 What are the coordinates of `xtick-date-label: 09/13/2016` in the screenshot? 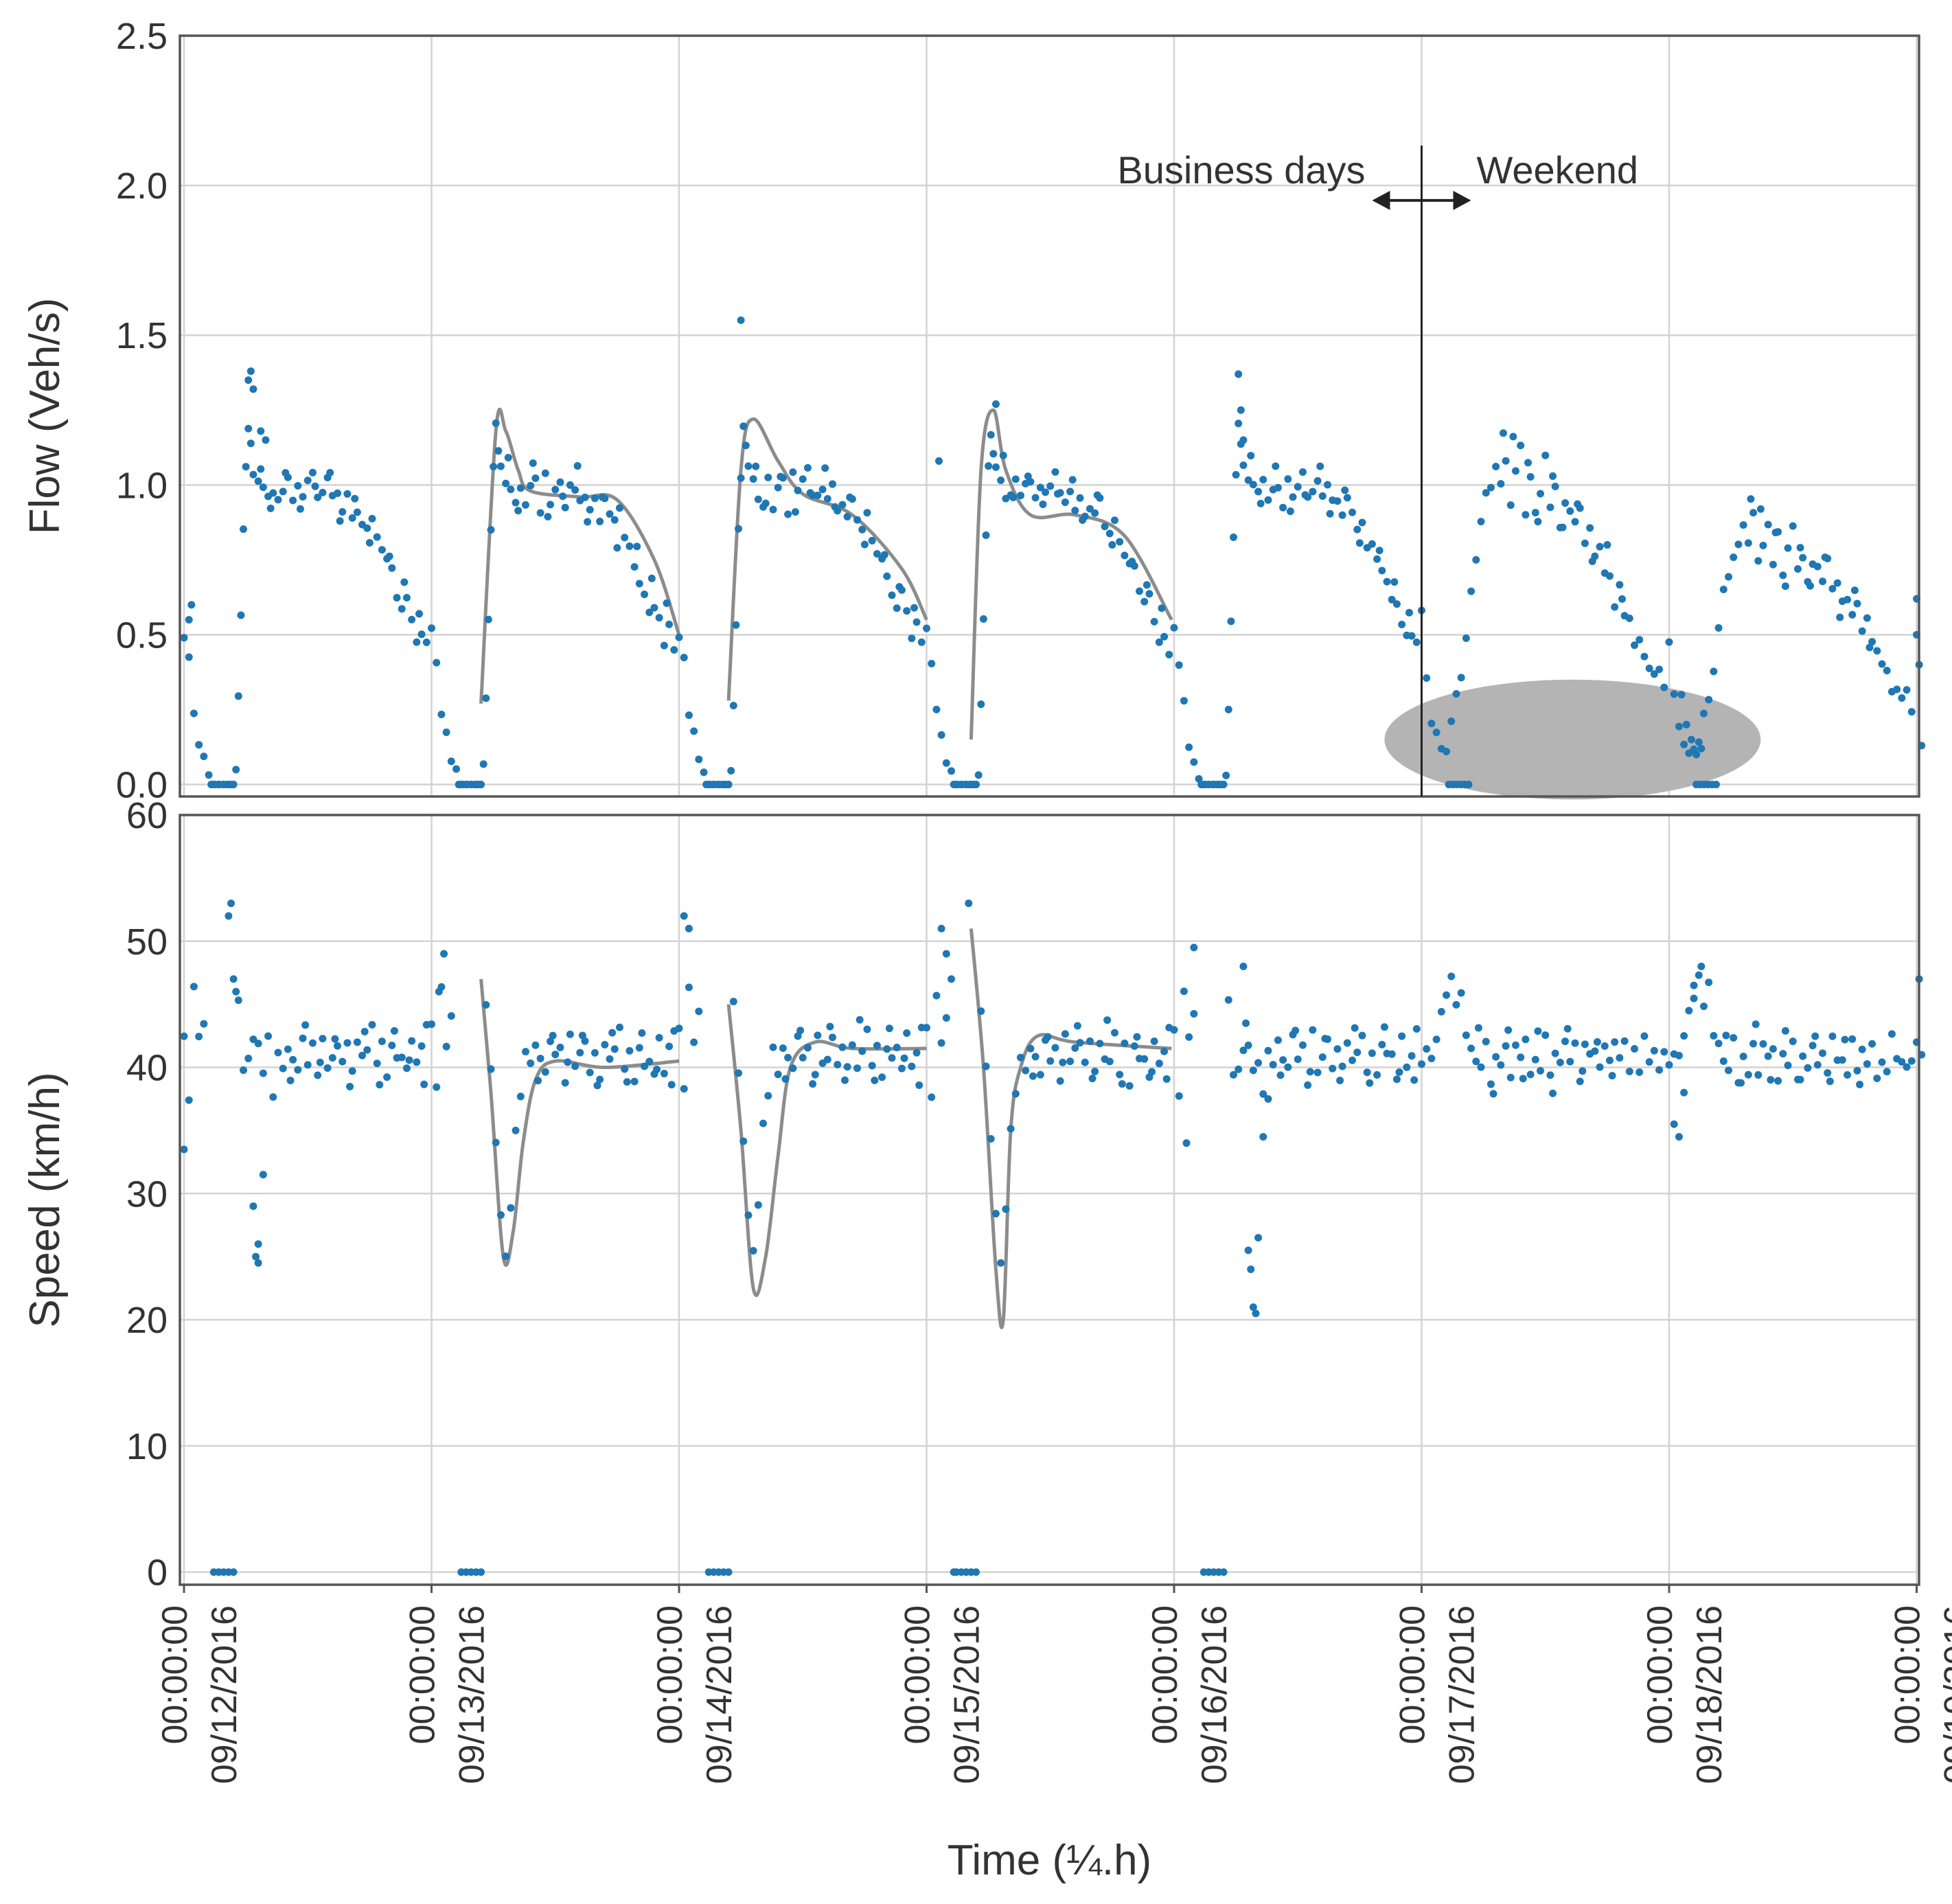 It's located at (472, 1694).